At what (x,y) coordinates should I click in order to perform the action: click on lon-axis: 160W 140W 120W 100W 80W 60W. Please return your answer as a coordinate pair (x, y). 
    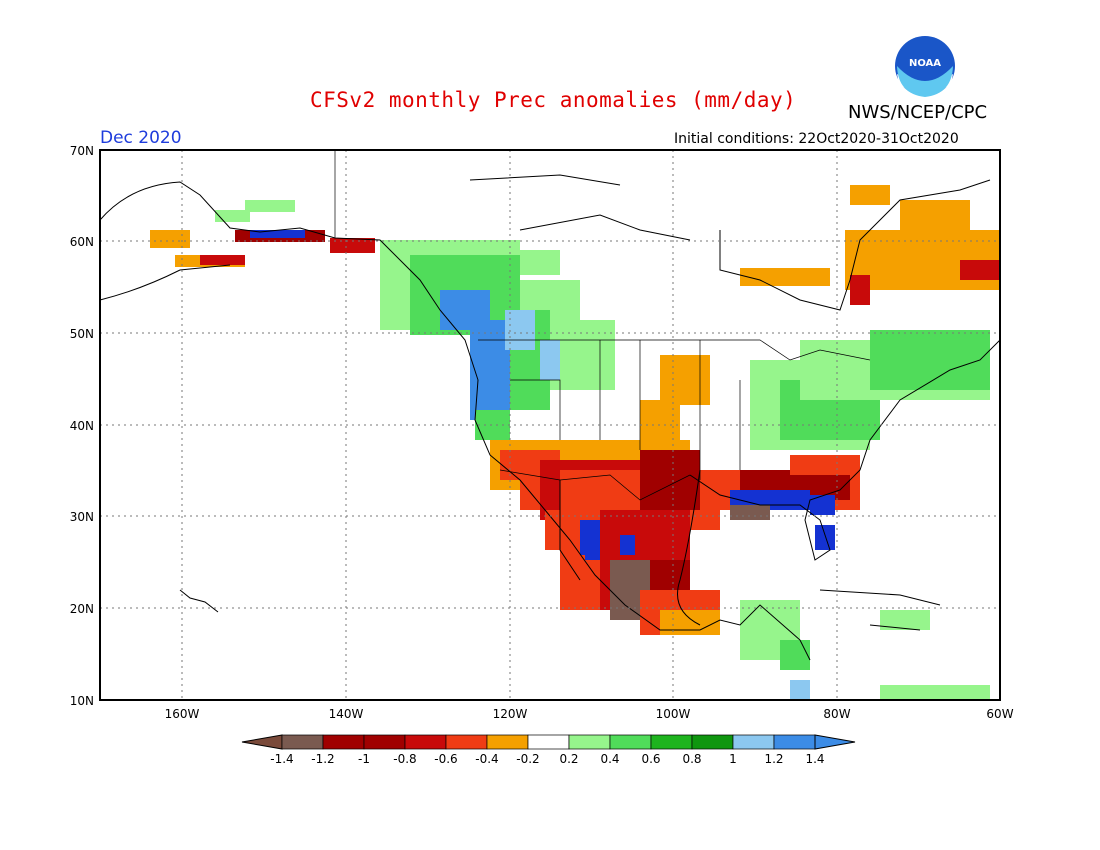
    Looking at the image, I should click on (589, 714).